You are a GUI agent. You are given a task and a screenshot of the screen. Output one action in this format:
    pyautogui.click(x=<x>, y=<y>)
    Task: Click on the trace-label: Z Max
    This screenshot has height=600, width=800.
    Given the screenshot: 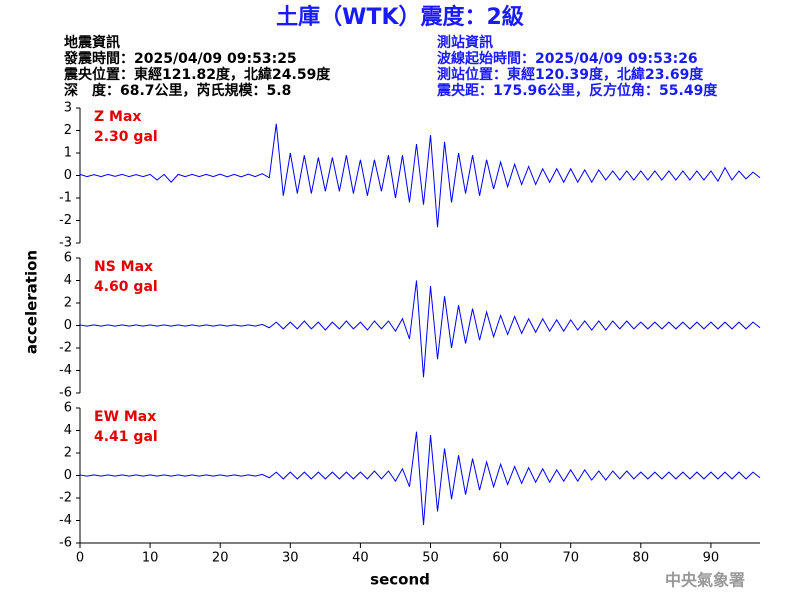 What is the action you would take?
    pyautogui.click(x=117, y=117)
    